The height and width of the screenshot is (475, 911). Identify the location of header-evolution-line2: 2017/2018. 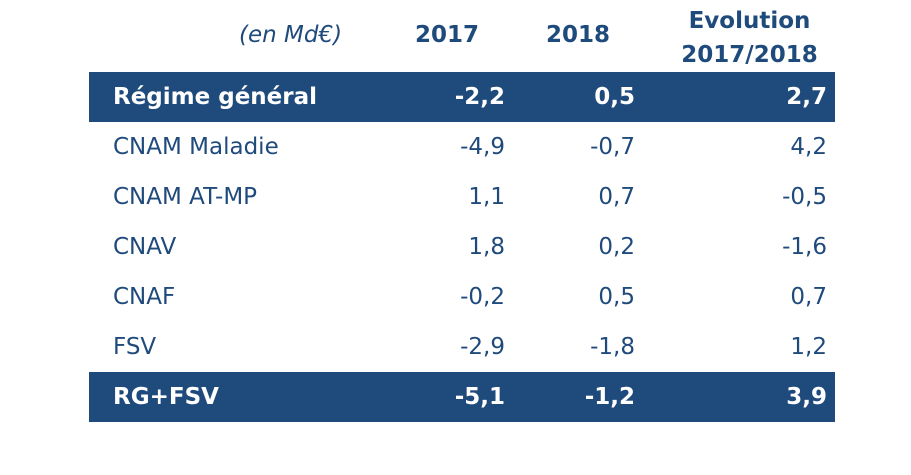
(749, 55).